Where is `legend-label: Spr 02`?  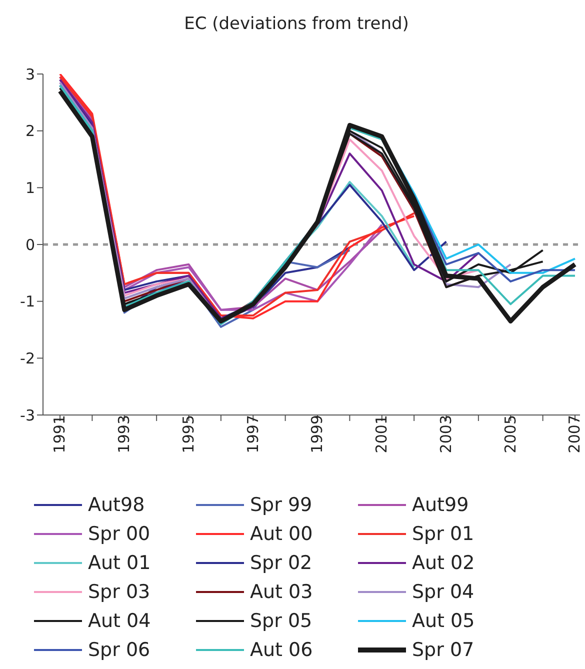
legend-label: Spr 02 is located at coordinates (281, 563).